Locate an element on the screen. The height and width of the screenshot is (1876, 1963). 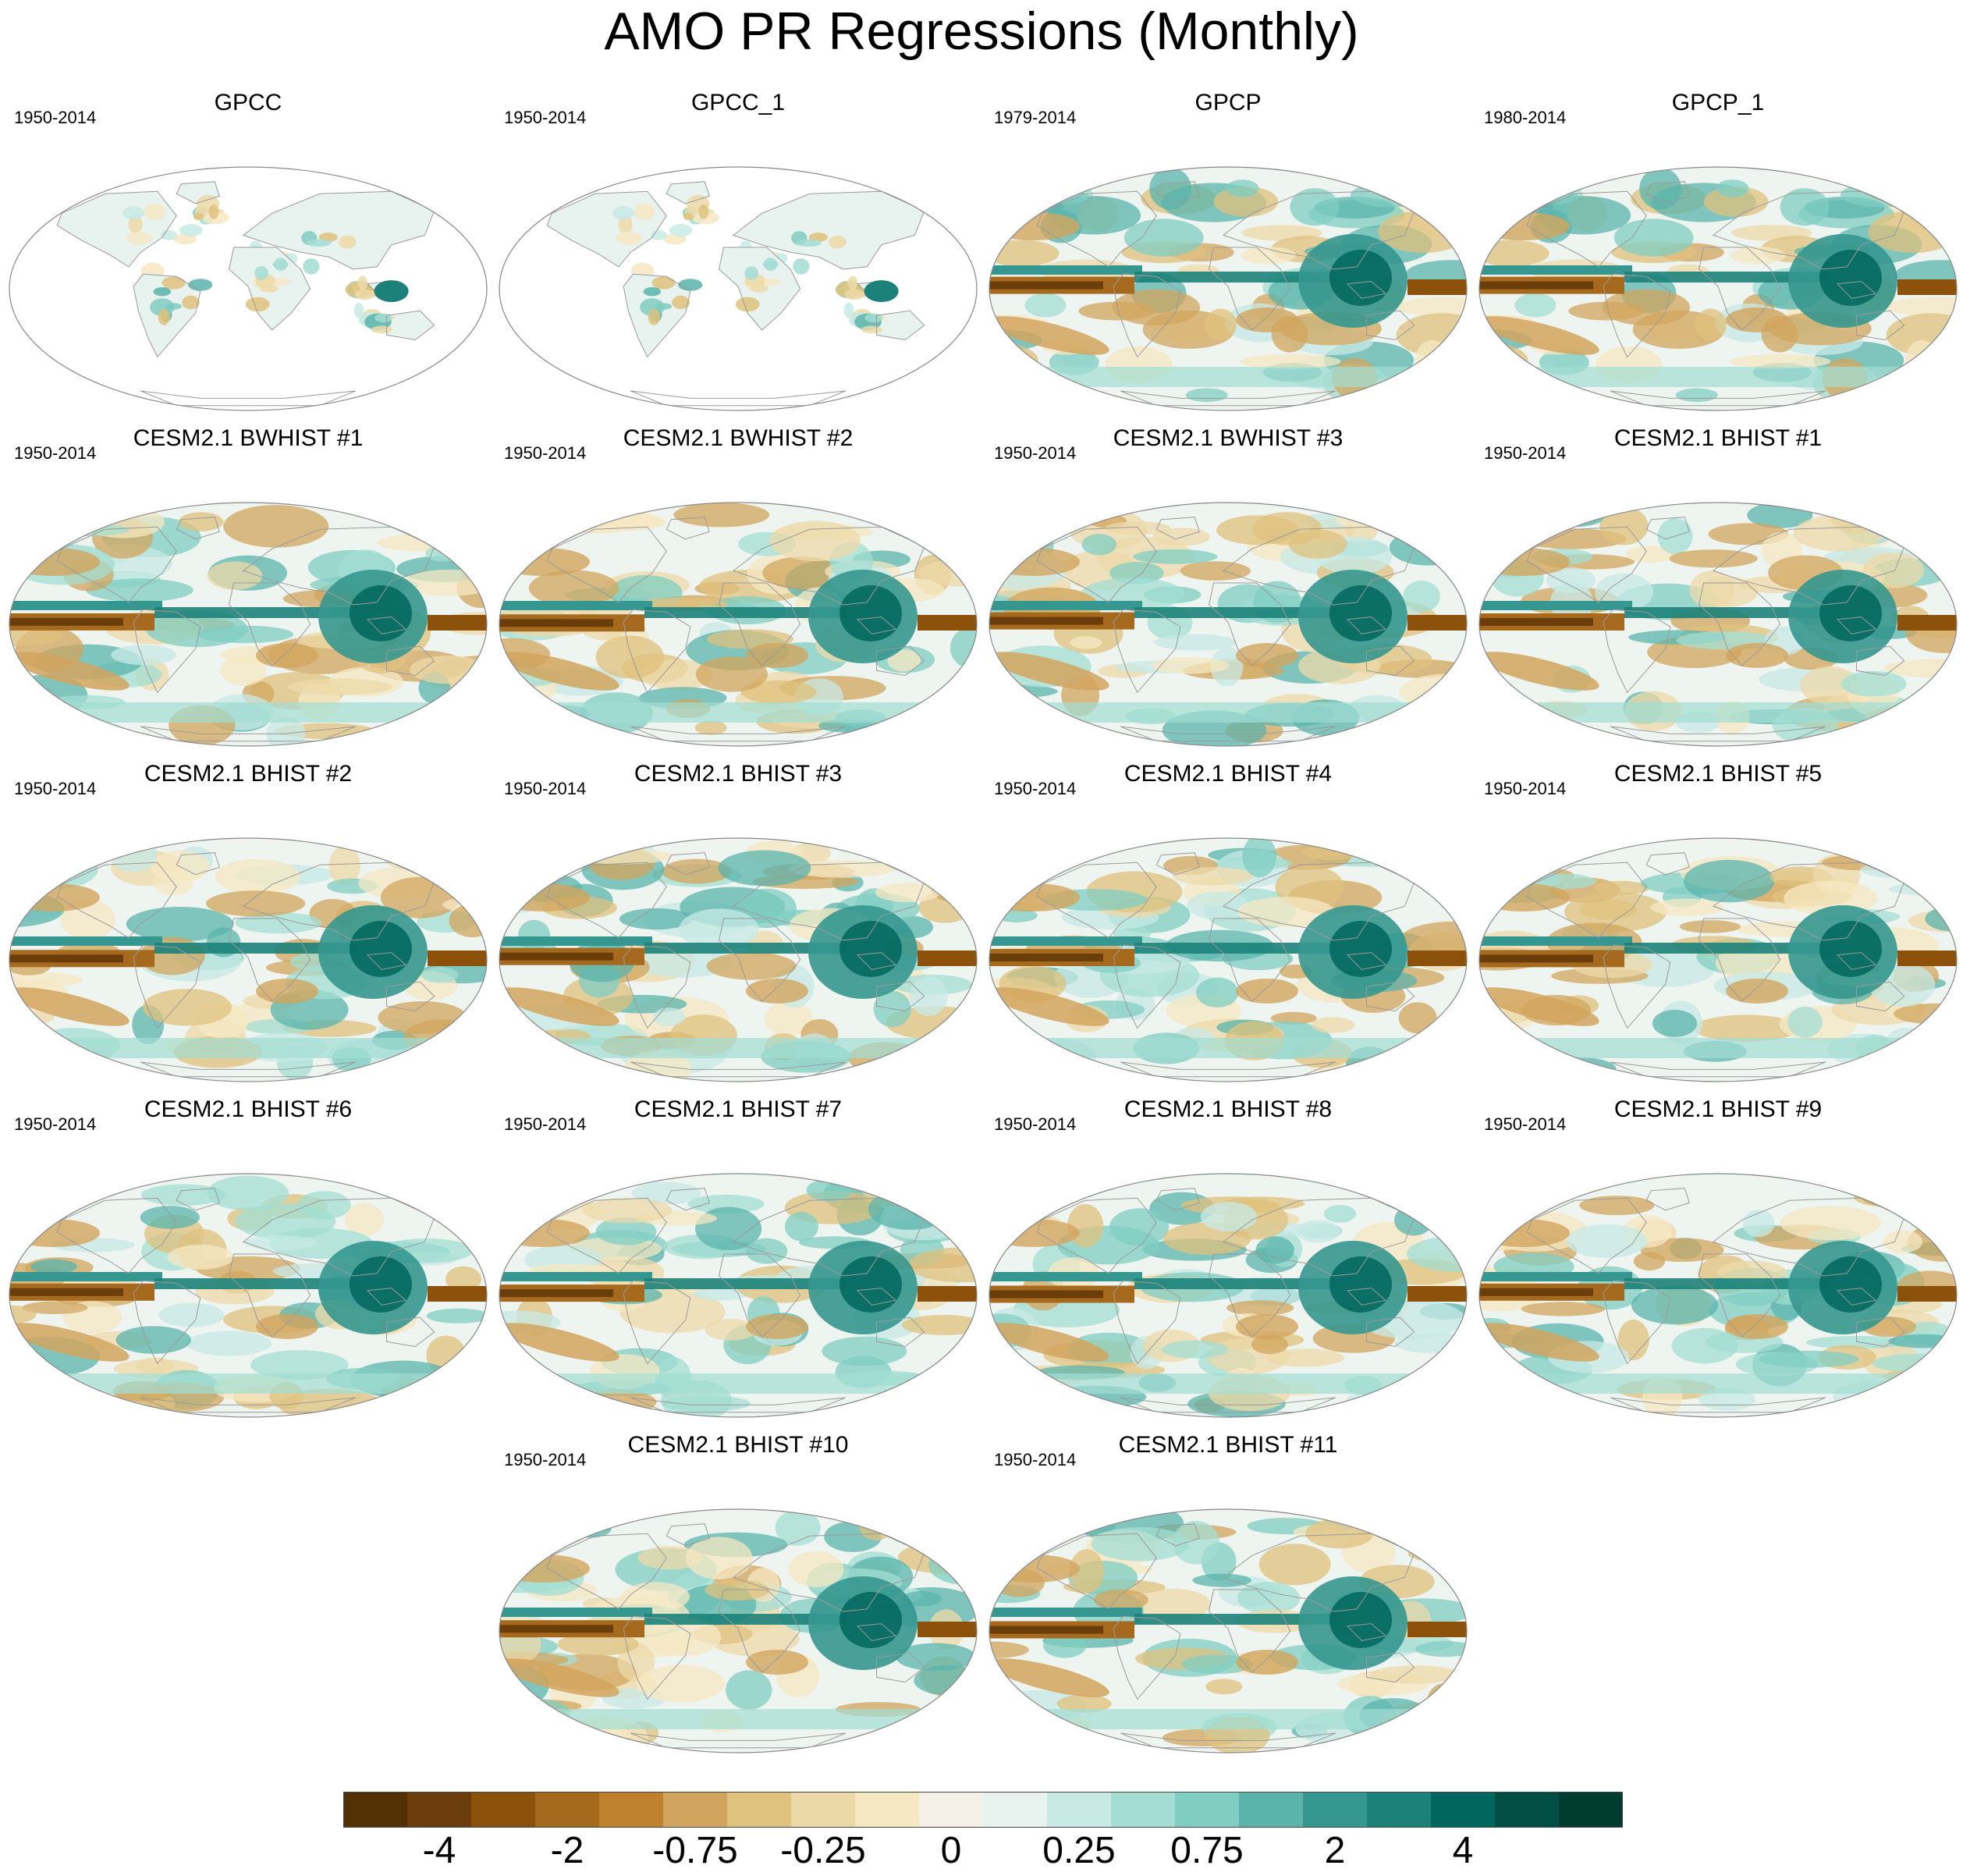
pacific-dry-band-east is located at coordinates (947, 1294).